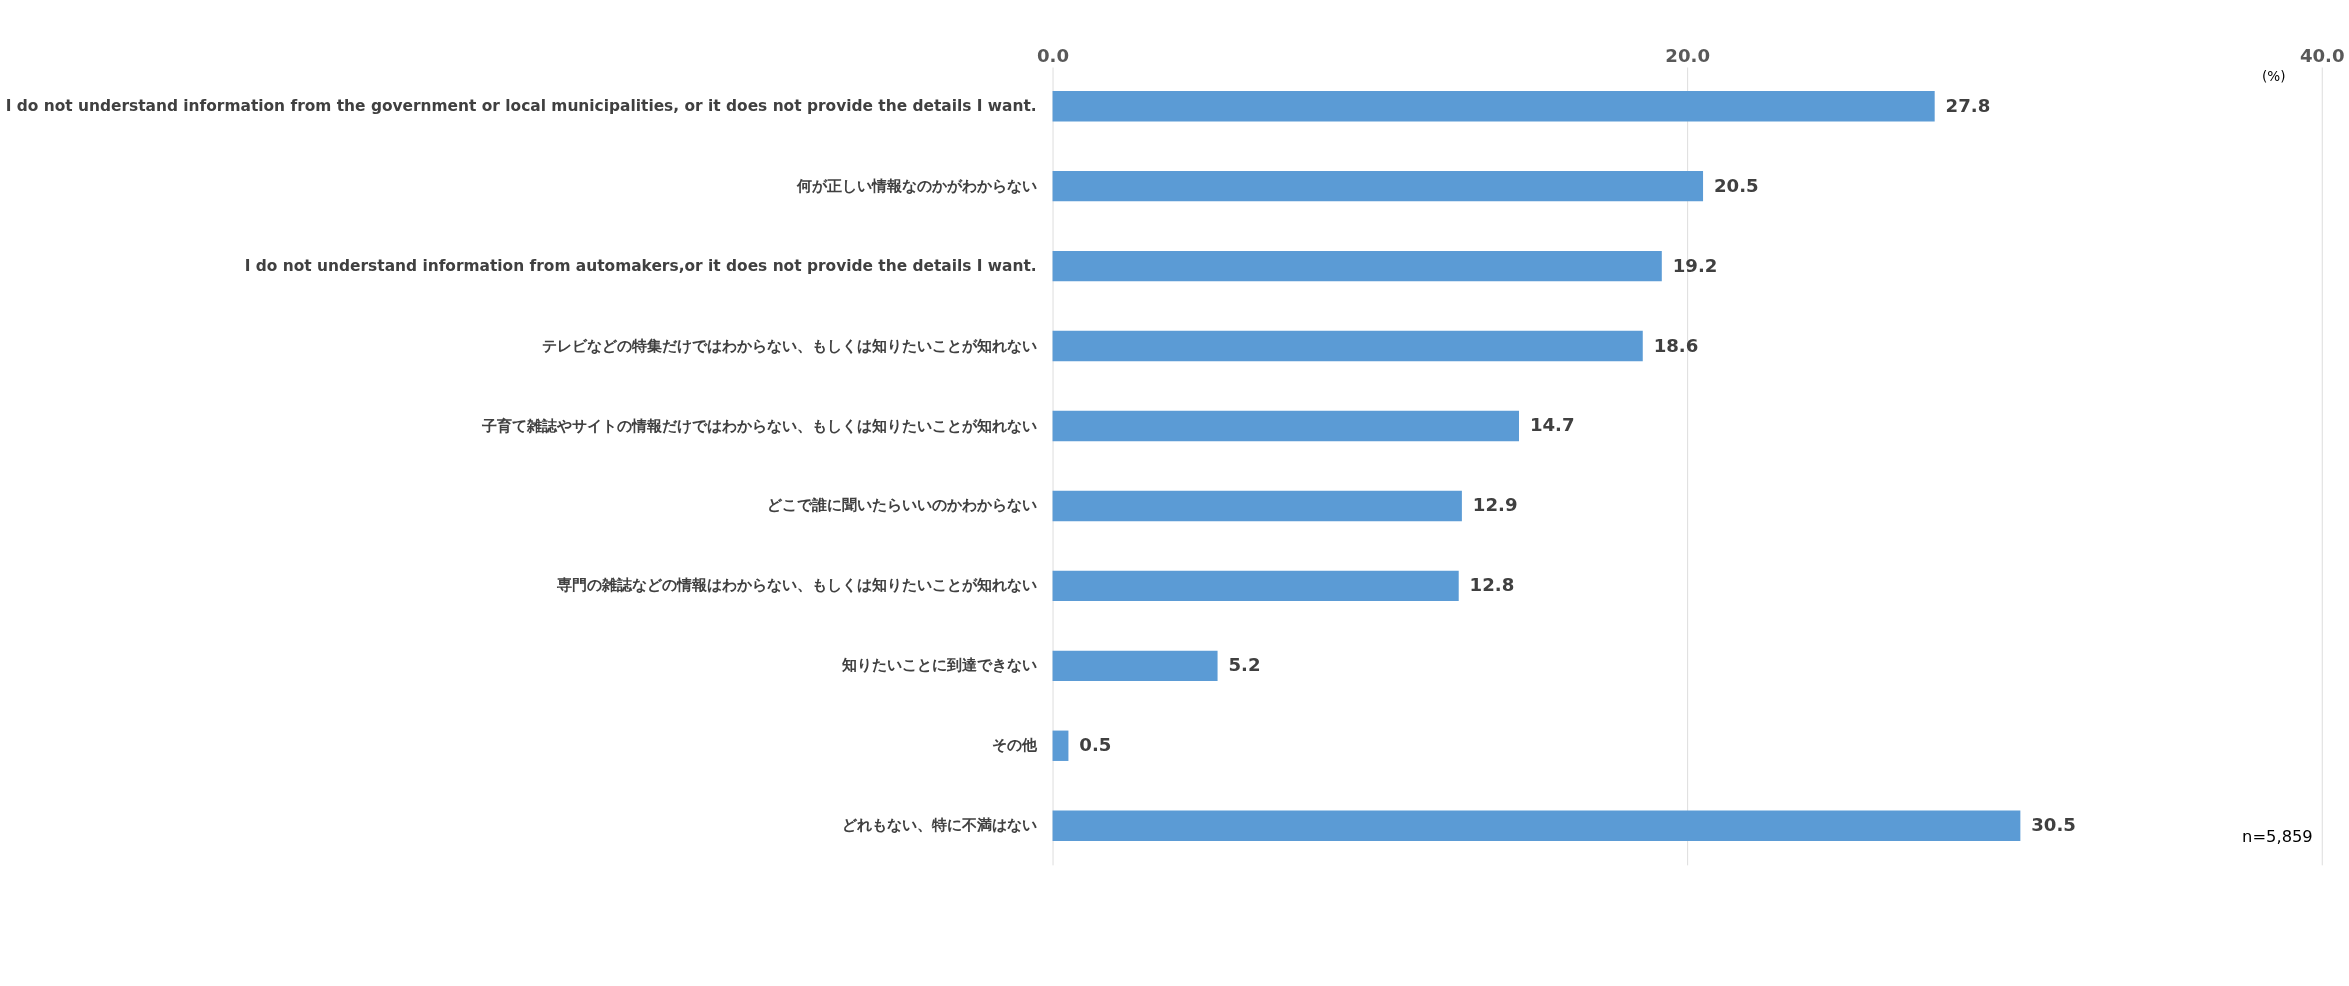 This screenshot has height=986, width=2349. Describe the element at coordinates (2053, 825) in the screenshot. I see `data-label: 30.5` at that location.